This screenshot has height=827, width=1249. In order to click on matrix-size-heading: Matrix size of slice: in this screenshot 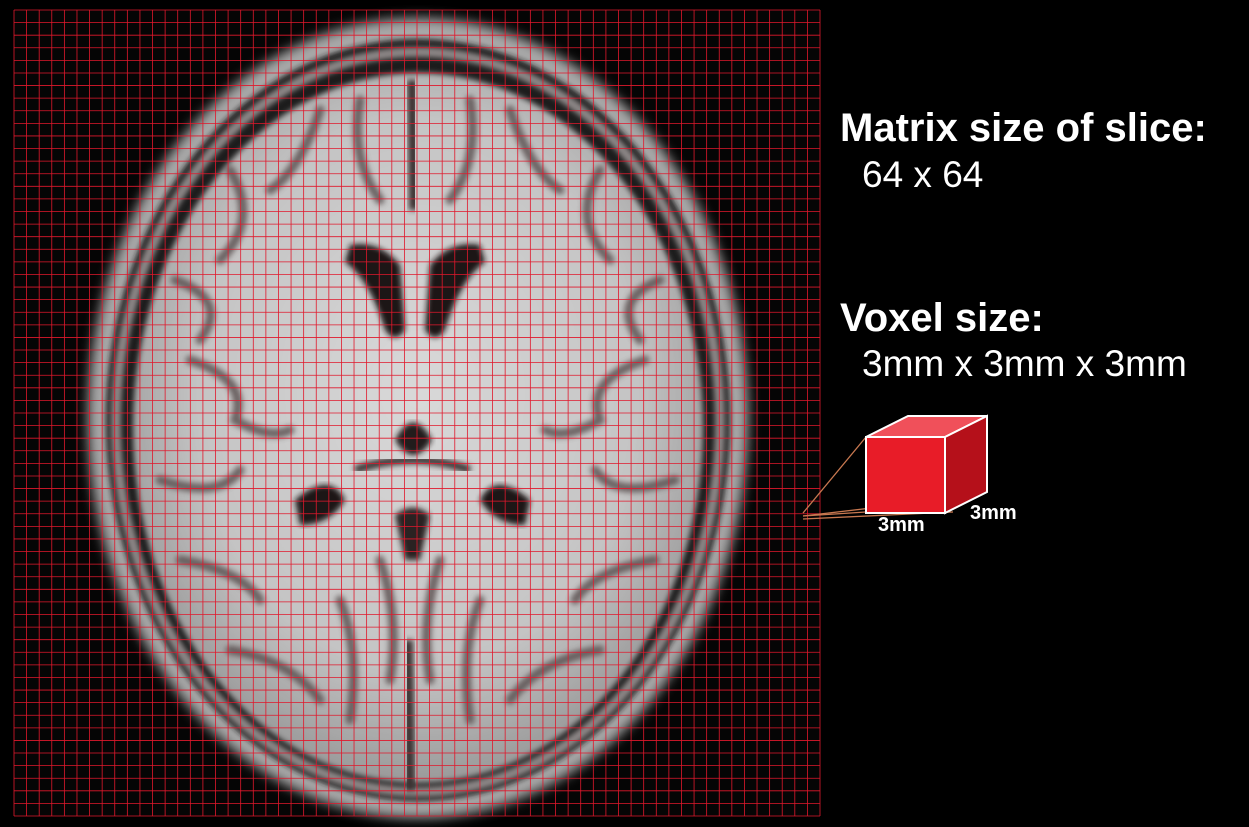, I will do `click(1023, 128)`.